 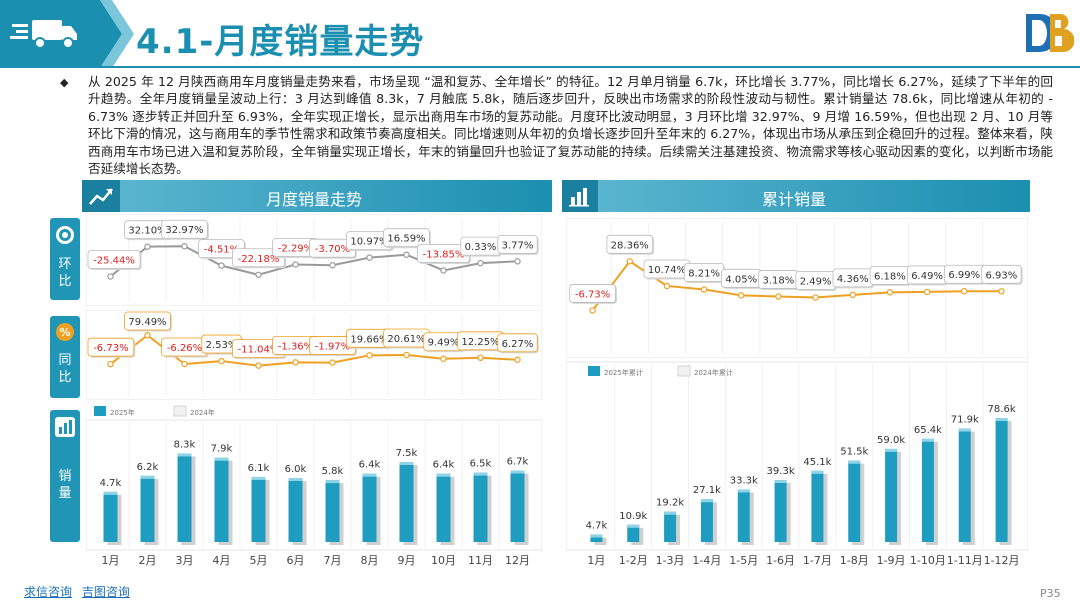 What do you see at coordinates (623, 372) in the screenshot?
I see `legend-label-2025: 2025年累计` at bounding box center [623, 372].